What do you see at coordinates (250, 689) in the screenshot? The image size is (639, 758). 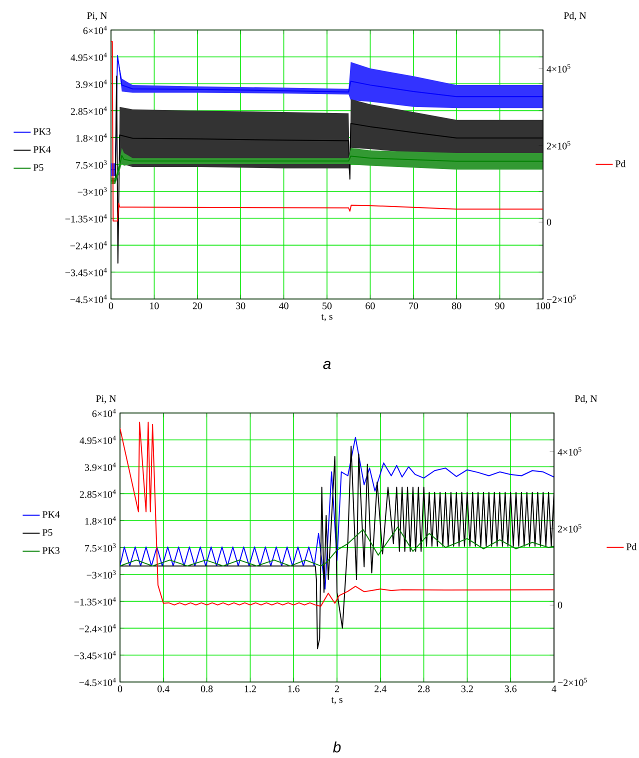 I see `x-tick-label: 1.2` at bounding box center [250, 689].